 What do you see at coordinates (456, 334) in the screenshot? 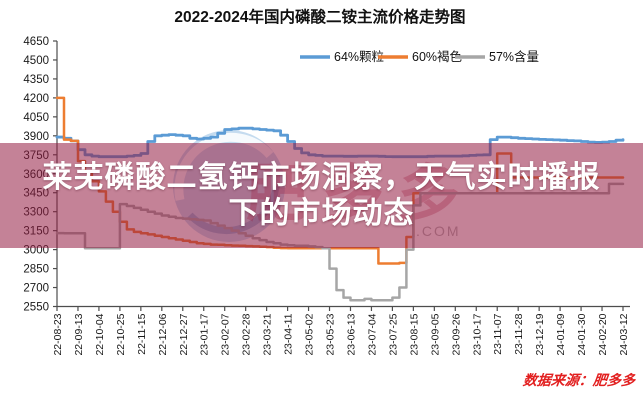
I see `x-tick-label: 23-09-26` at bounding box center [456, 334].